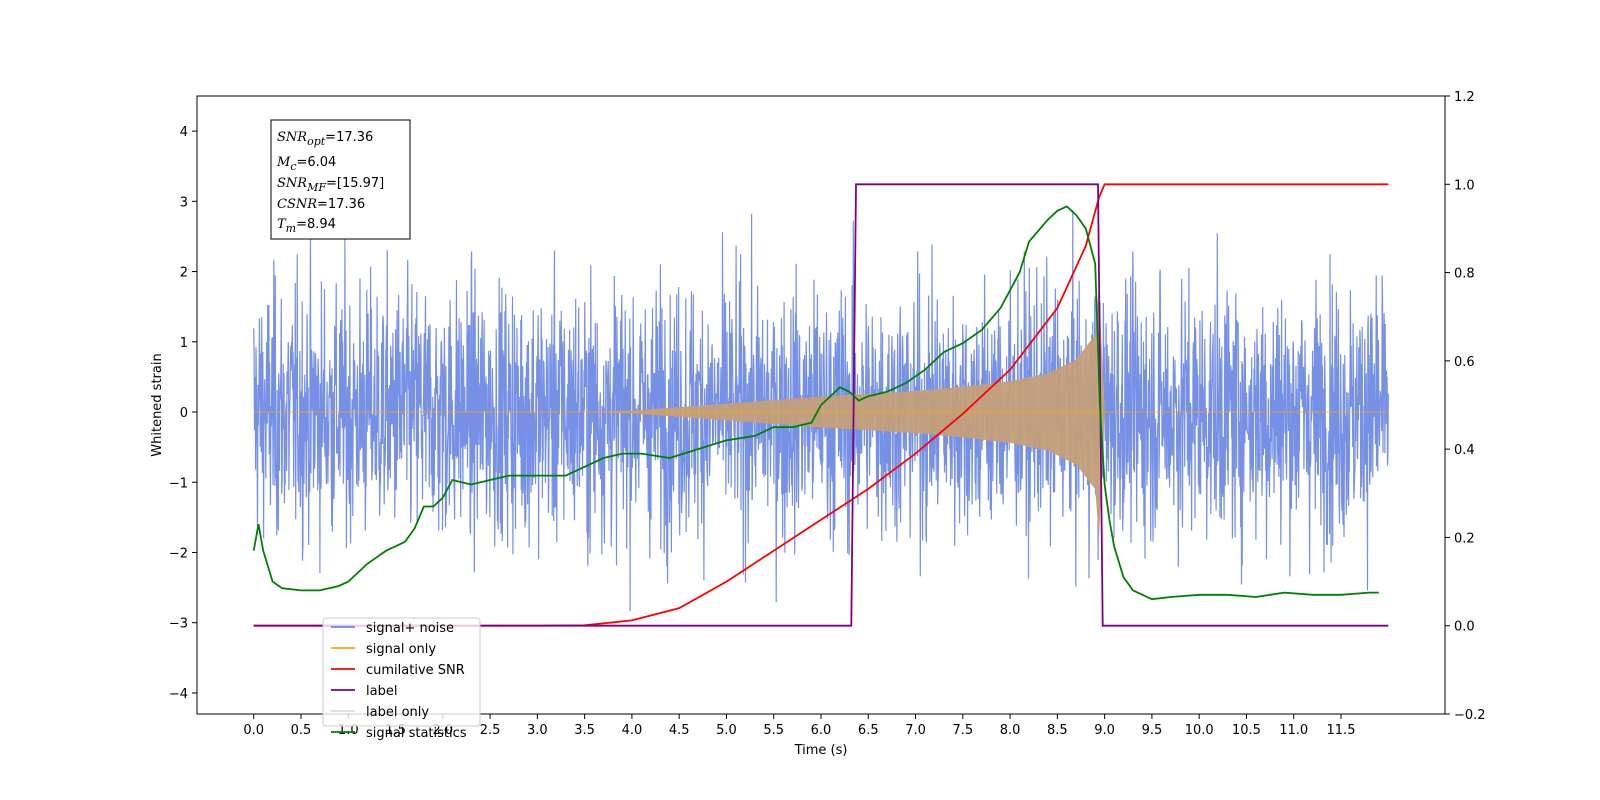 Image resolution: width=1600 pixels, height=800 pixels. Describe the element at coordinates (1470, 715) in the screenshot. I see `y2-tick-label: −0.2` at that location.